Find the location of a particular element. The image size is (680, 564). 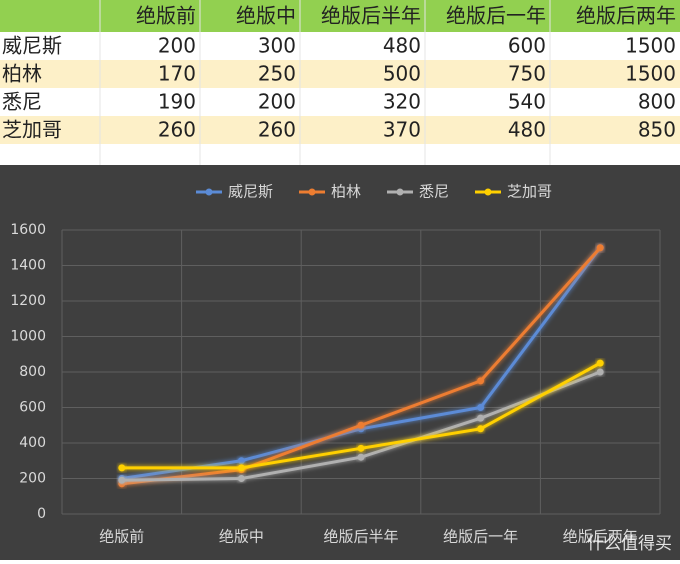

y-tick-label: 200 is located at coordinates (32, 479).